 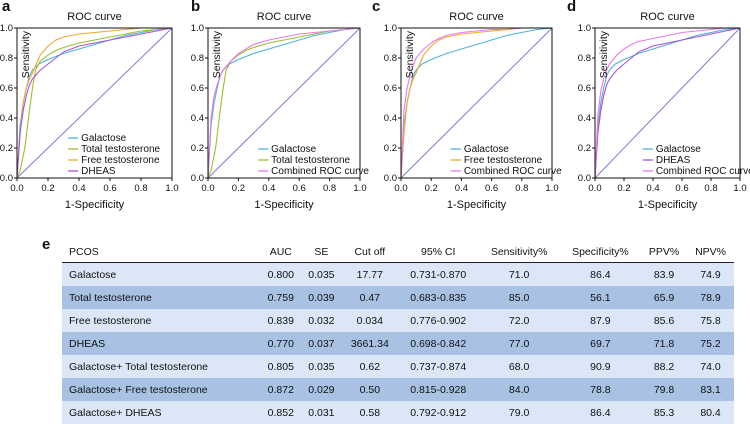 What do you see at coordinates (438, 252) in the screenshot?
I see `column-header: 95% CI` at bounding box center [438, 252].